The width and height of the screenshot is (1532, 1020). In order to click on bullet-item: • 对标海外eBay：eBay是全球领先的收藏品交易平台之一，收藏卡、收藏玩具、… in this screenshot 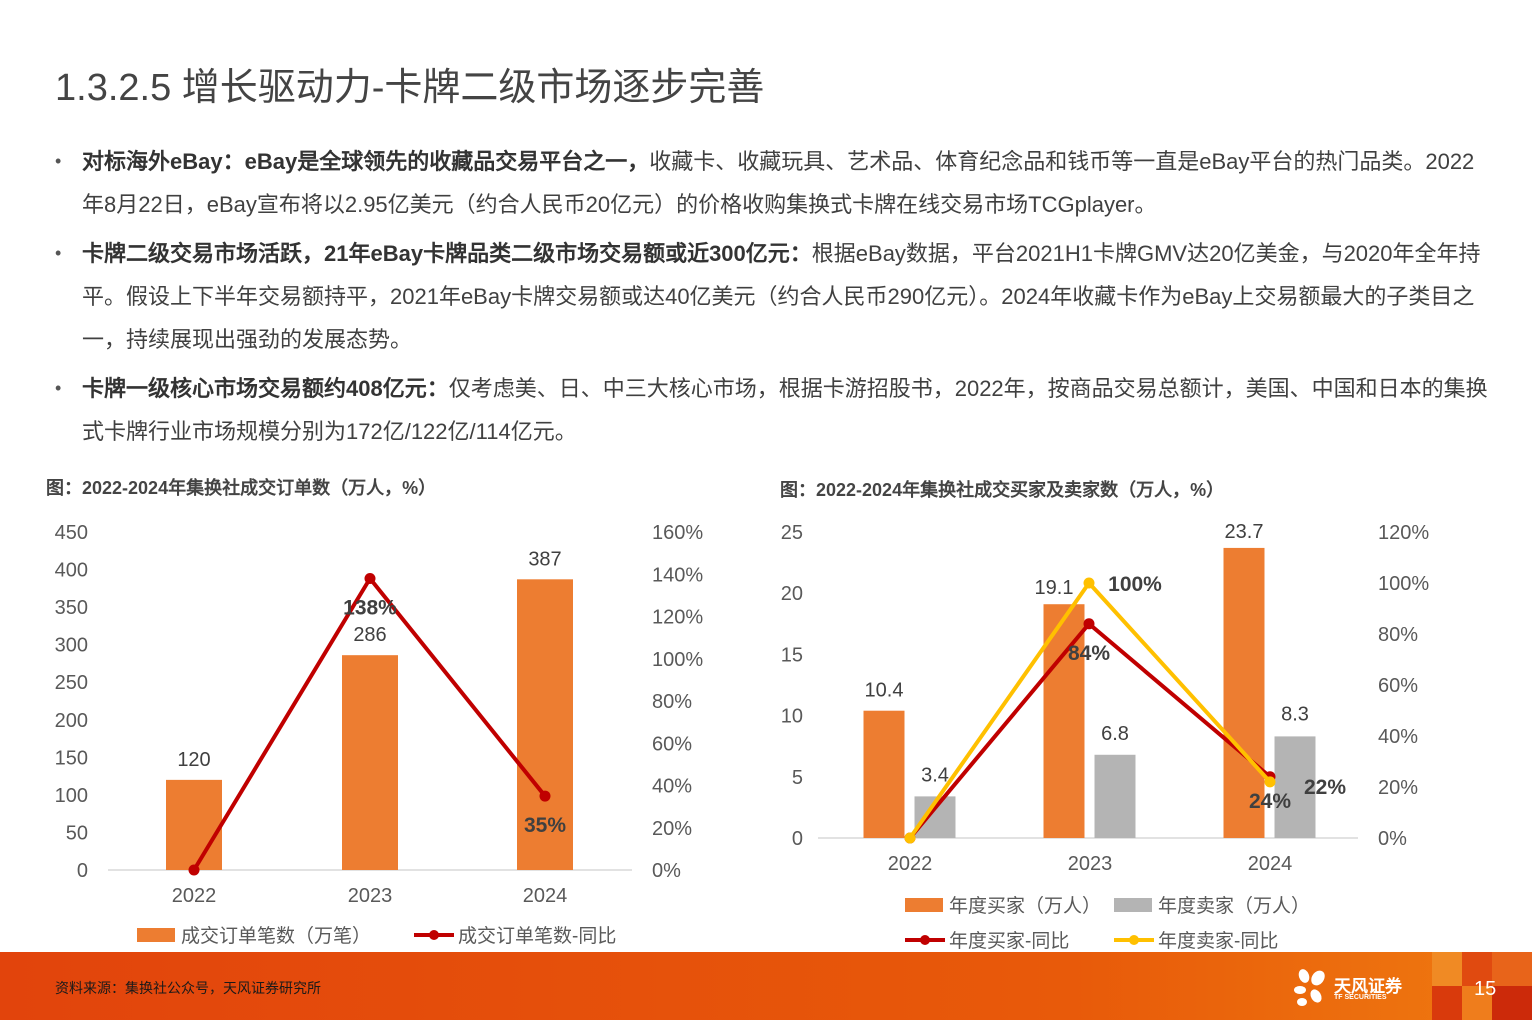, I will do `click(775, 183)`.